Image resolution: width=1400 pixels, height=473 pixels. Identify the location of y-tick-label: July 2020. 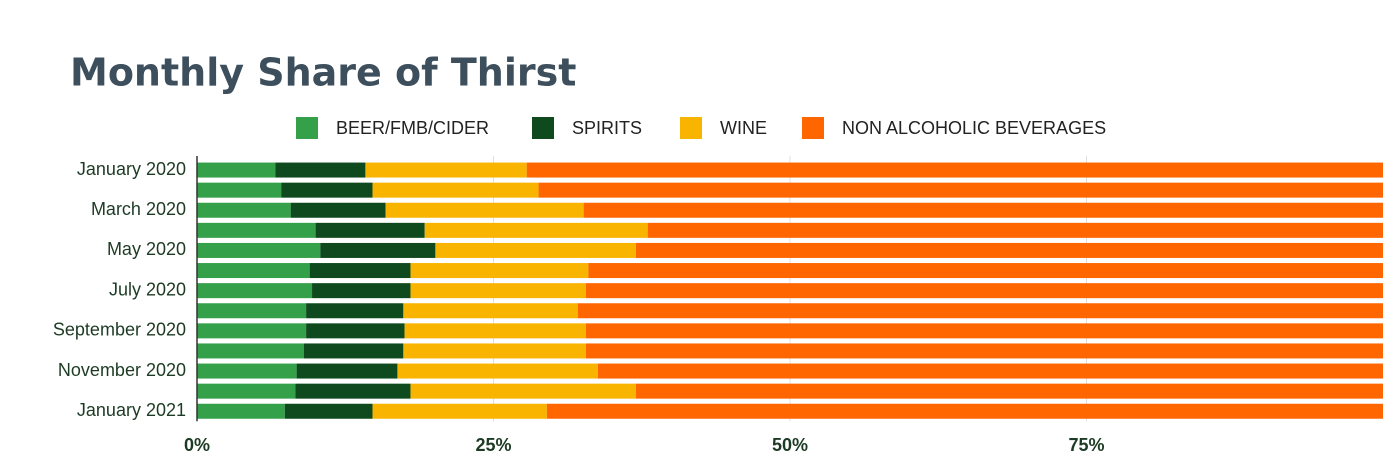
(147, 289).